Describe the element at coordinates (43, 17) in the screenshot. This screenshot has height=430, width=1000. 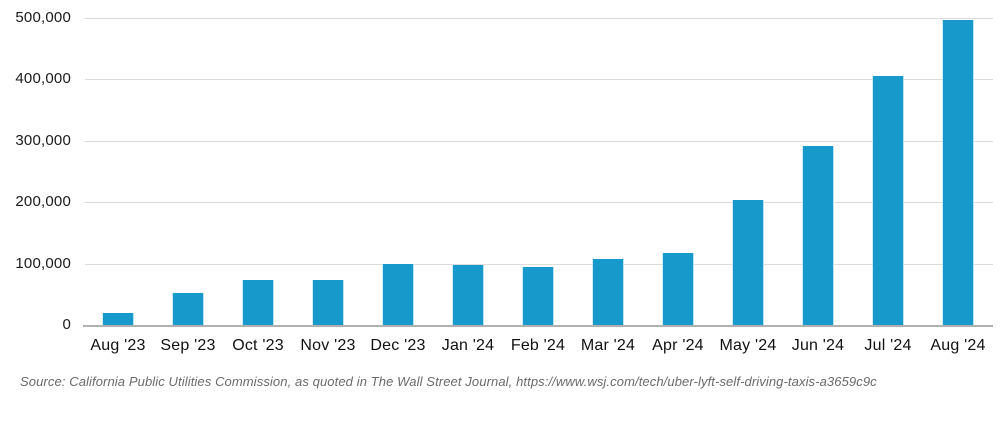
I see `y-tick-label-500-000: 500,000` at that location.